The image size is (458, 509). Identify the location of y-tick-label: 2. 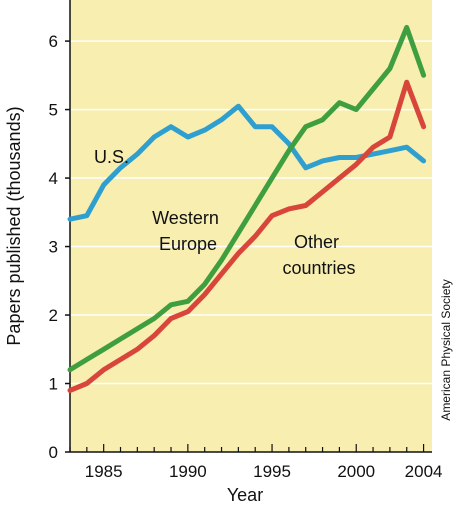
(53, 315).